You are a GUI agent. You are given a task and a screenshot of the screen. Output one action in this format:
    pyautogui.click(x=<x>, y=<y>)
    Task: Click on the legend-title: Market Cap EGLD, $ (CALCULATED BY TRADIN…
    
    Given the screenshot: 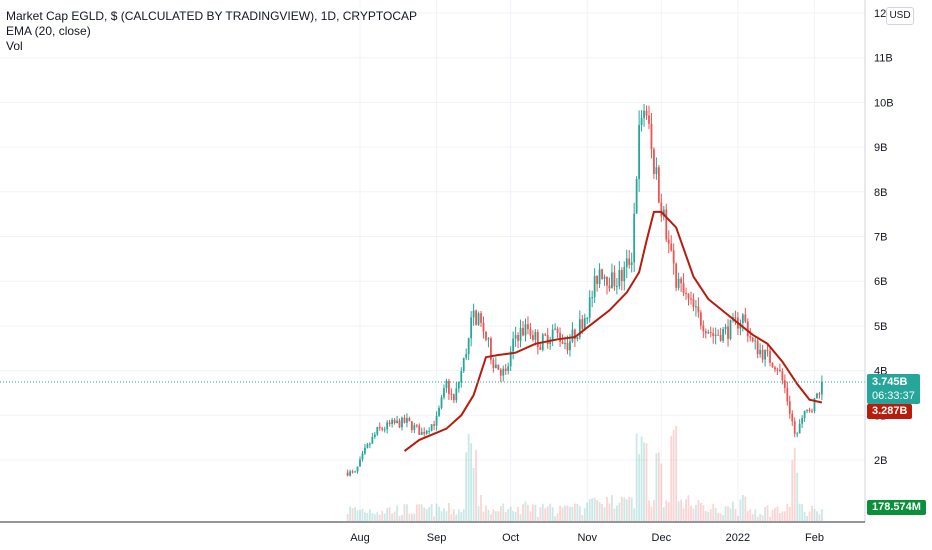 What is the action you would take?
    pyautogui.click(x=211, y=16)
    